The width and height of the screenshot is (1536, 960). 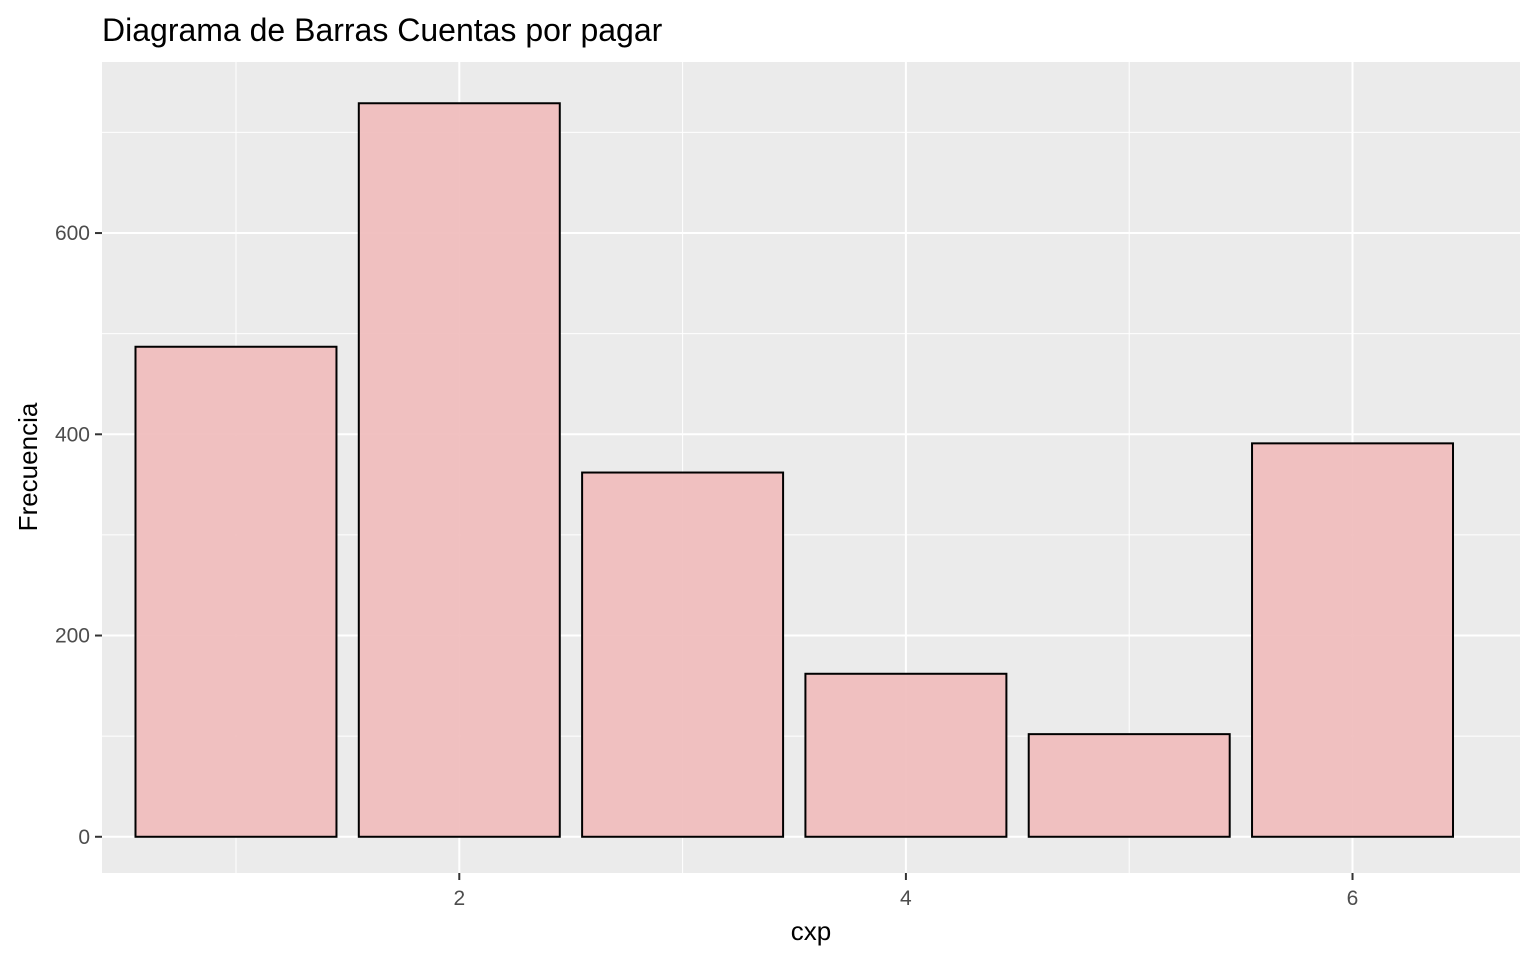 What do you see at coordinates (906, 898) in the screenshot?
I see `x-tick-label-1: 4` at bounding box center [906, 898].